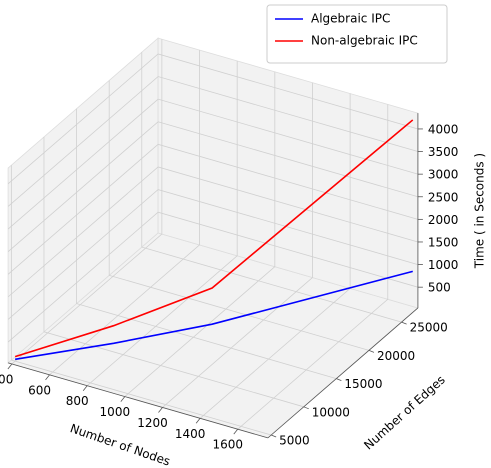  I want to click on z-tick-label: 1500, so click(443, 242).